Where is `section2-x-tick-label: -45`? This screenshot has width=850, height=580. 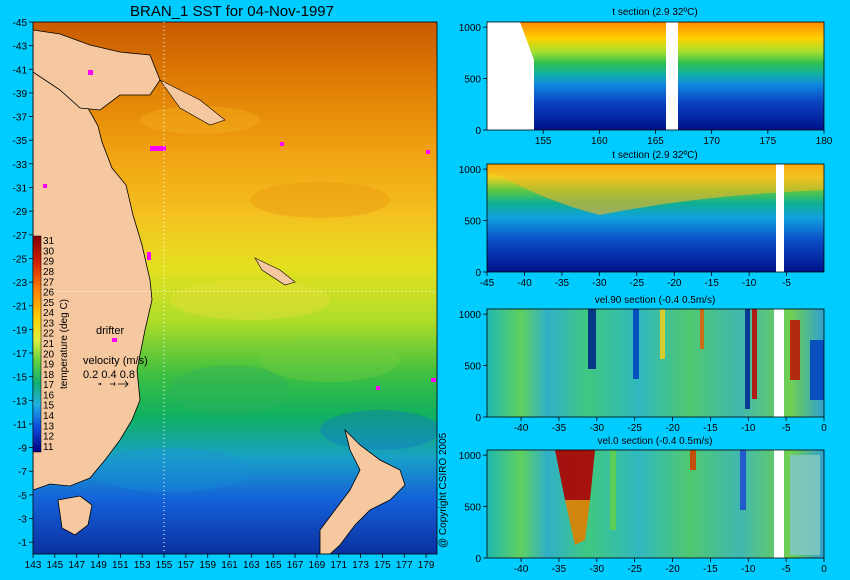 section2-x-tick-label: -45 is located at coordinates (487, 283).